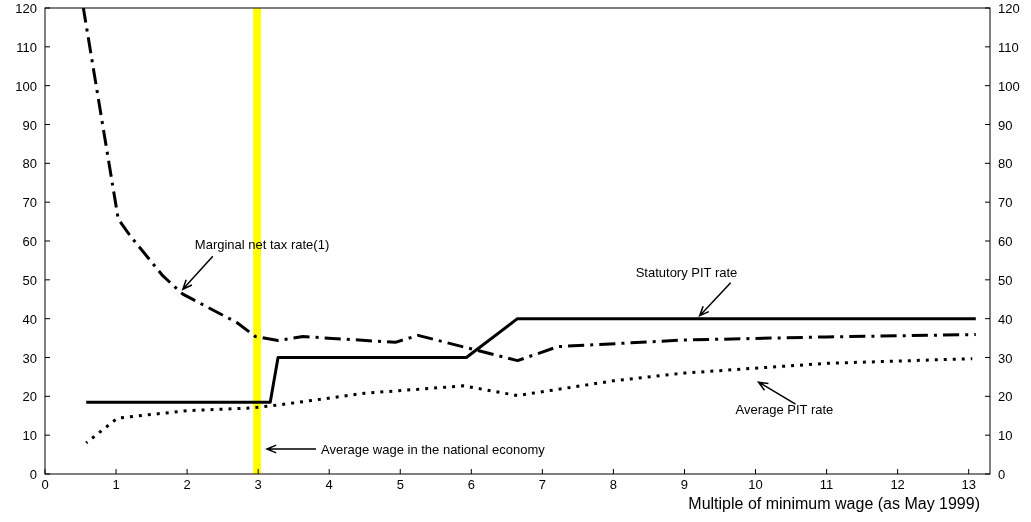 This screenshot has height=522, width=1031. What do you see at coordinates (1005, 164) in the screenshot?
I see `y2-tick-label: 80` at bounding box center [1005, 164].